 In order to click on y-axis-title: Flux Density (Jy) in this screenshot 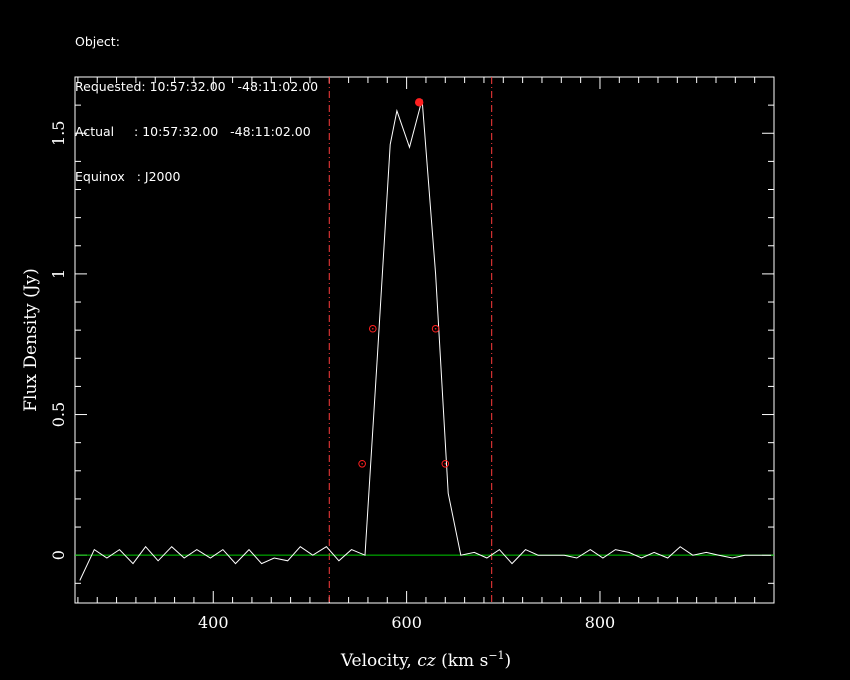, I will do `click(31, 340)`.